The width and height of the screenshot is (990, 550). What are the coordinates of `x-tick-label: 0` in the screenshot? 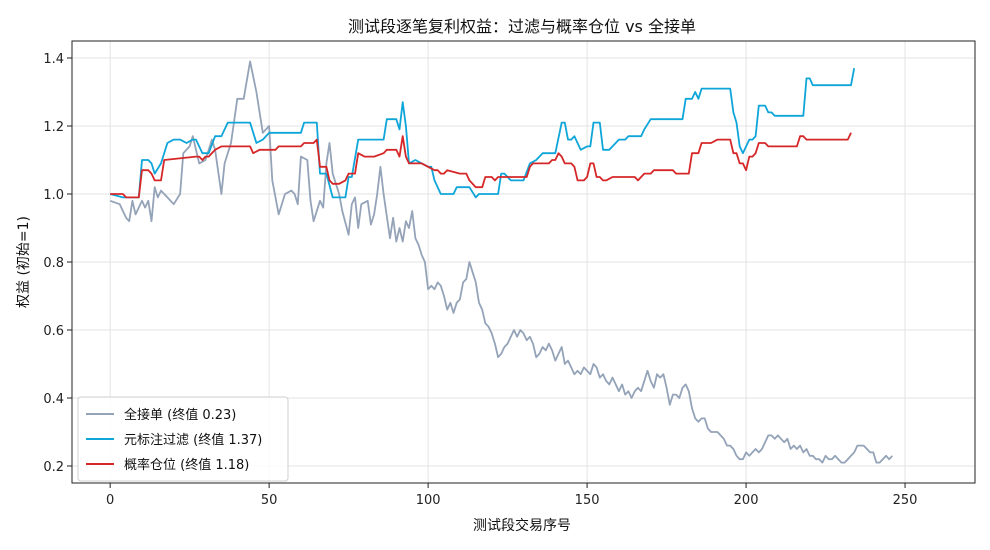 It's located at (110, 500).